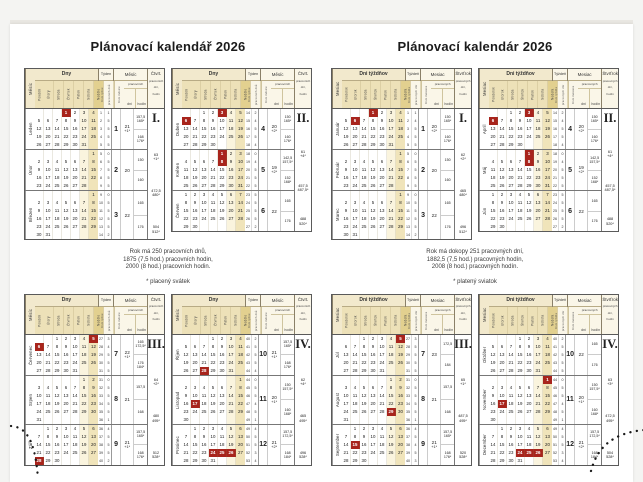 The height and width of the screenshot is (482, 643). Describe the element at coordinates (511, 113) in the screenshot. I see `day-cell: 1` at that location.